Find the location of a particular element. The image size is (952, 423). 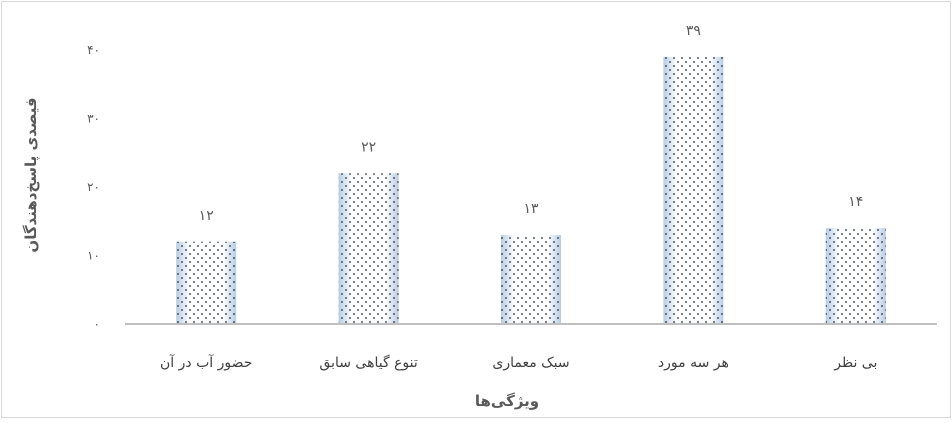

bar-data-label: ۱۴ is located at coordinates (855, 202).